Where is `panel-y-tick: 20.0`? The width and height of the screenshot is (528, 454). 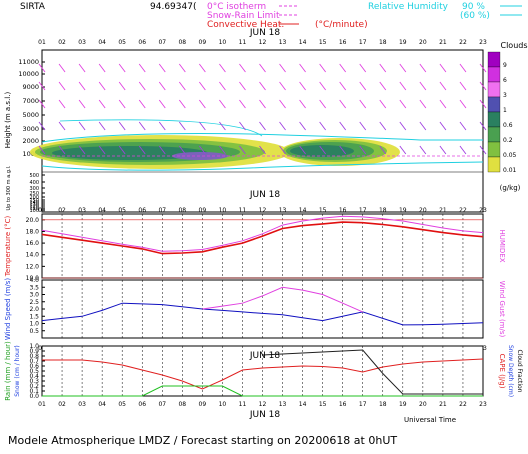 panel-y-tick: 20.0 is located at coordinates (33, 220).